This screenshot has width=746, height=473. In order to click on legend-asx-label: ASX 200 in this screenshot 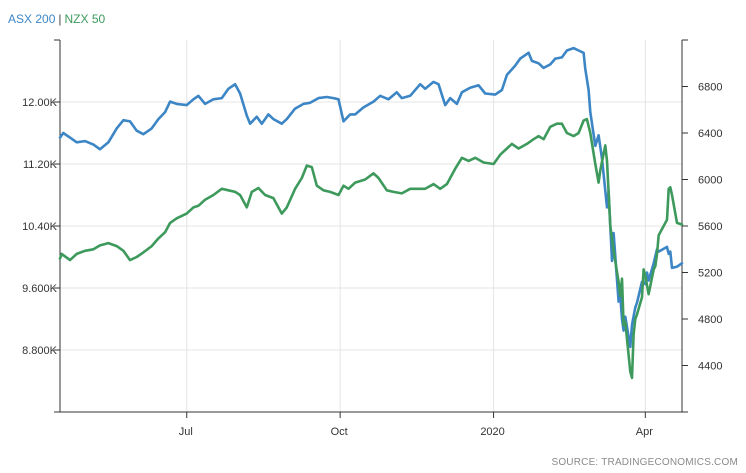, I will do `click(32, 19)`.